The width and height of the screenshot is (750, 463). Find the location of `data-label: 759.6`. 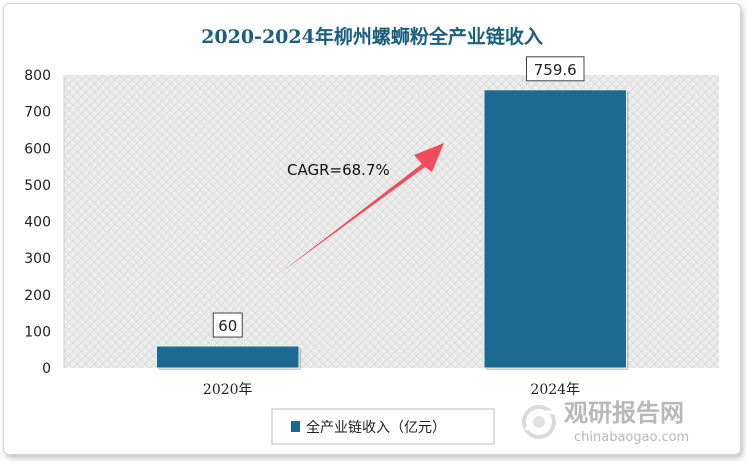

data-label: 759.6 is located at coordinates (555, 70).